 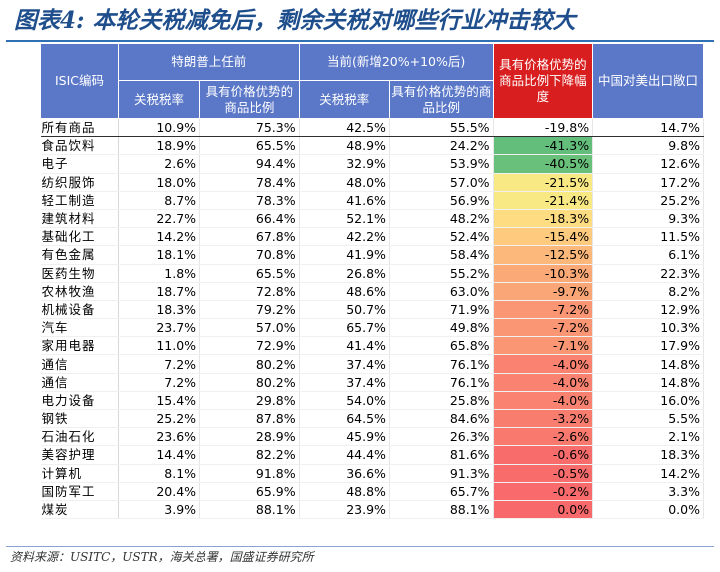 What do you see at coordinates (79, 164) in the screenshot?
I see `cell-name: 电子` at bounding box center [79, 164].